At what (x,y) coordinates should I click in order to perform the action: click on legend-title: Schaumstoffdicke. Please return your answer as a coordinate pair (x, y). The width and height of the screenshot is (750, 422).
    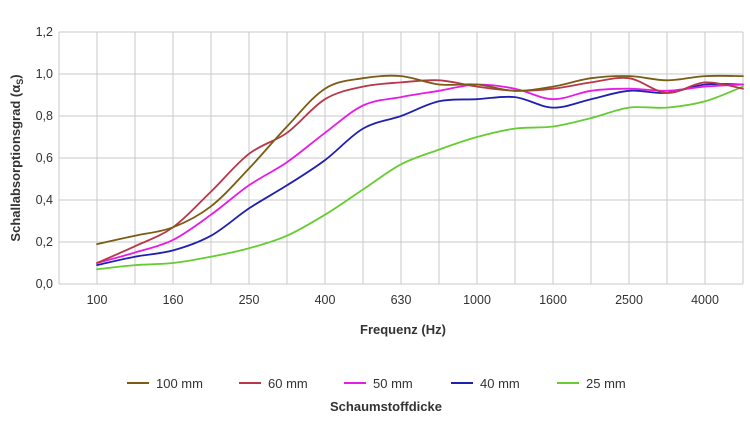
    Looking at the image, I should click on (386, 406).